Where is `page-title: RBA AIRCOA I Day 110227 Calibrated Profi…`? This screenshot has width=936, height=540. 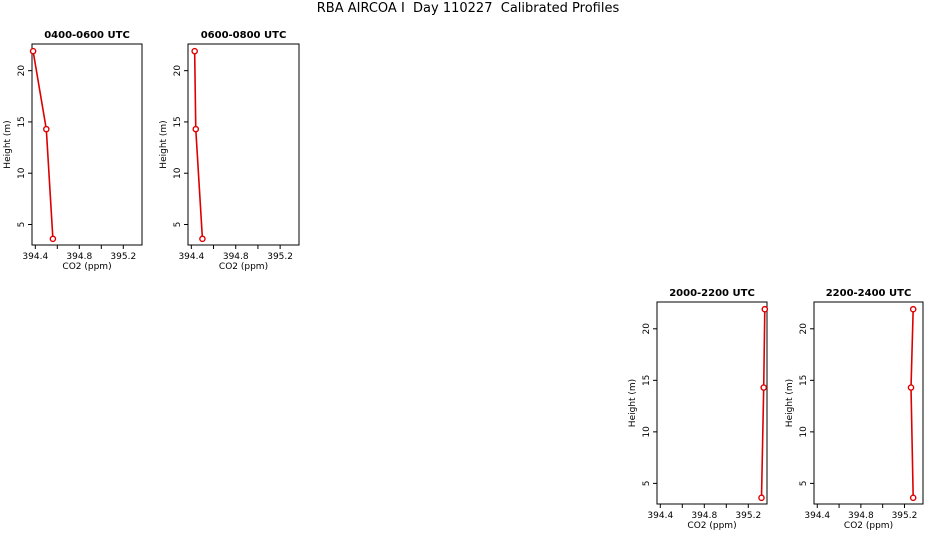
page-title: RBA AIRCOA I Day 110227 Calibrated Profi… is located at coordinates (468, 8).